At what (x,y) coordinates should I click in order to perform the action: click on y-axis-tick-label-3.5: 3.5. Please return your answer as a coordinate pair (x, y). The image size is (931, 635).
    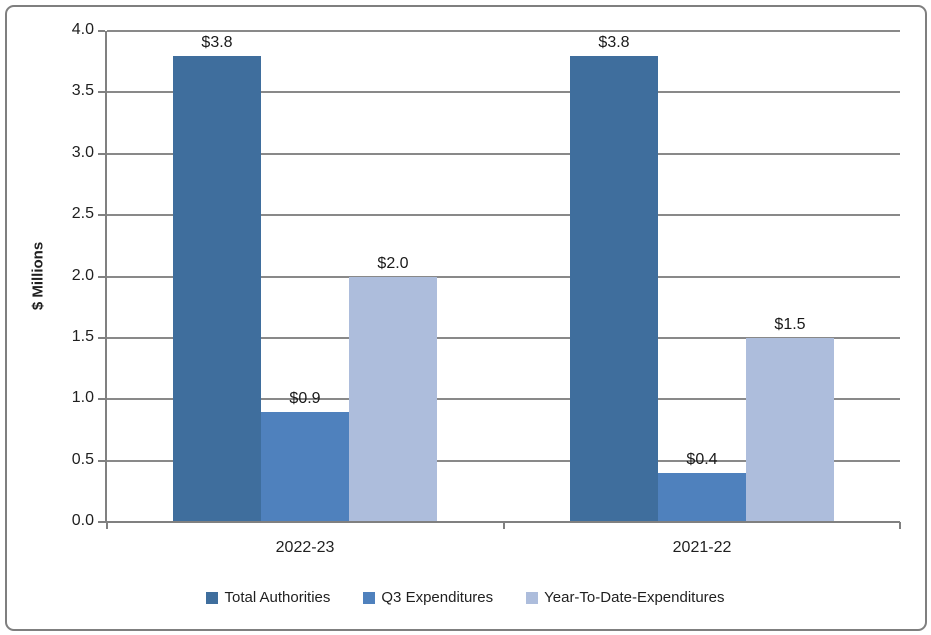
    Looking at the image, I should click on (82, 90).